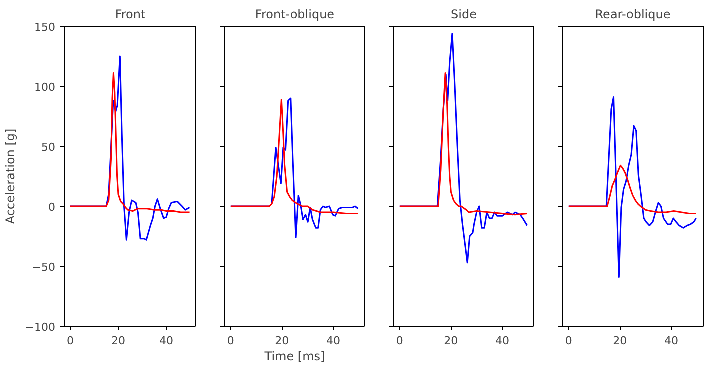 The width and height of the screenshot is (708, 373). Describe the element at coordinates (464, 15) in the screenshot. I see `chart-title: Side` at that location.